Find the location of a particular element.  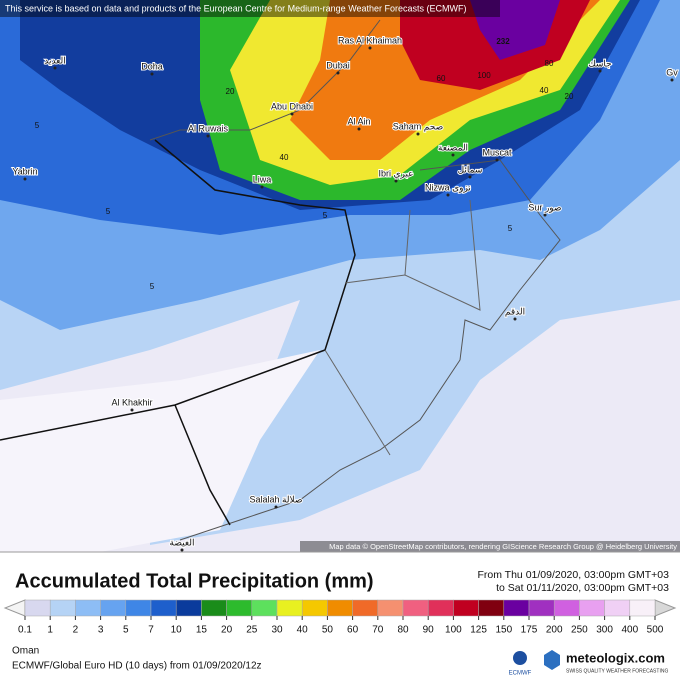

colorbar-label: 1 is located at coordinates (50, 630).